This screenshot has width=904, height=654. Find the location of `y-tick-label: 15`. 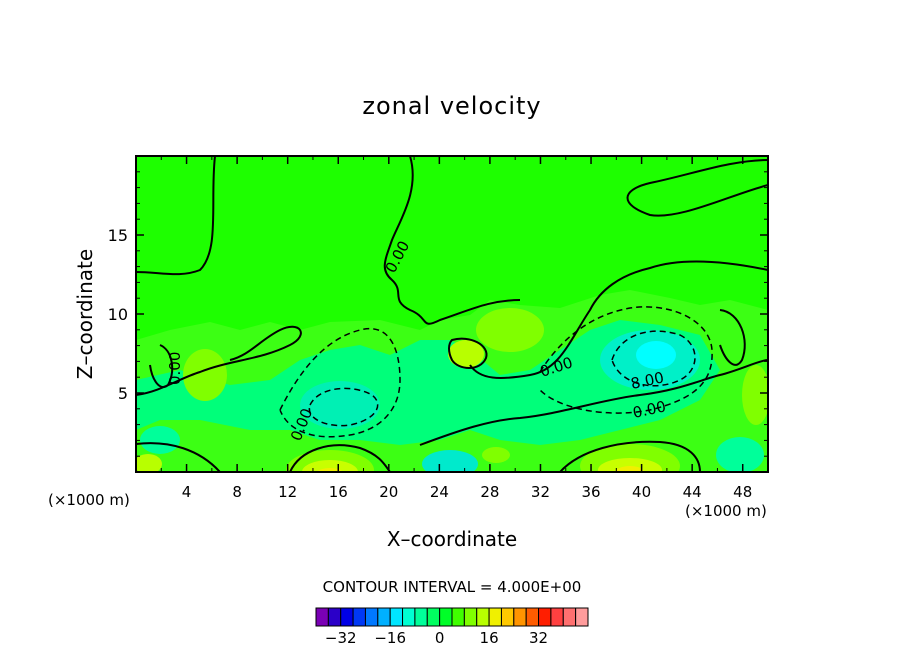

y-tick-label: 15 is located at coordinates (118, 235).